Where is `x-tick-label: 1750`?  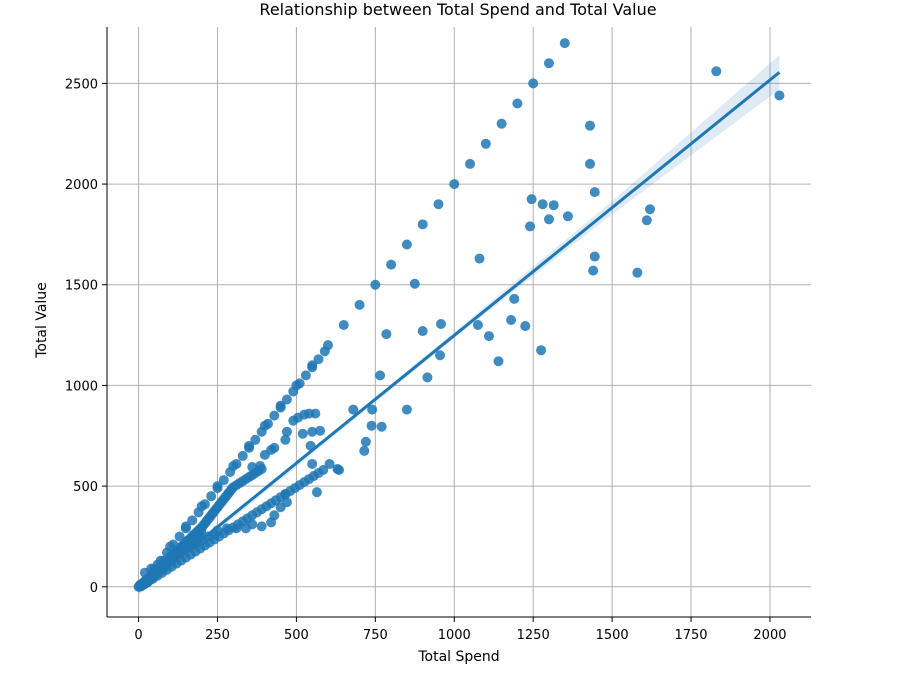 x-tick-label: 1750 is located at coordinates (690, 635).